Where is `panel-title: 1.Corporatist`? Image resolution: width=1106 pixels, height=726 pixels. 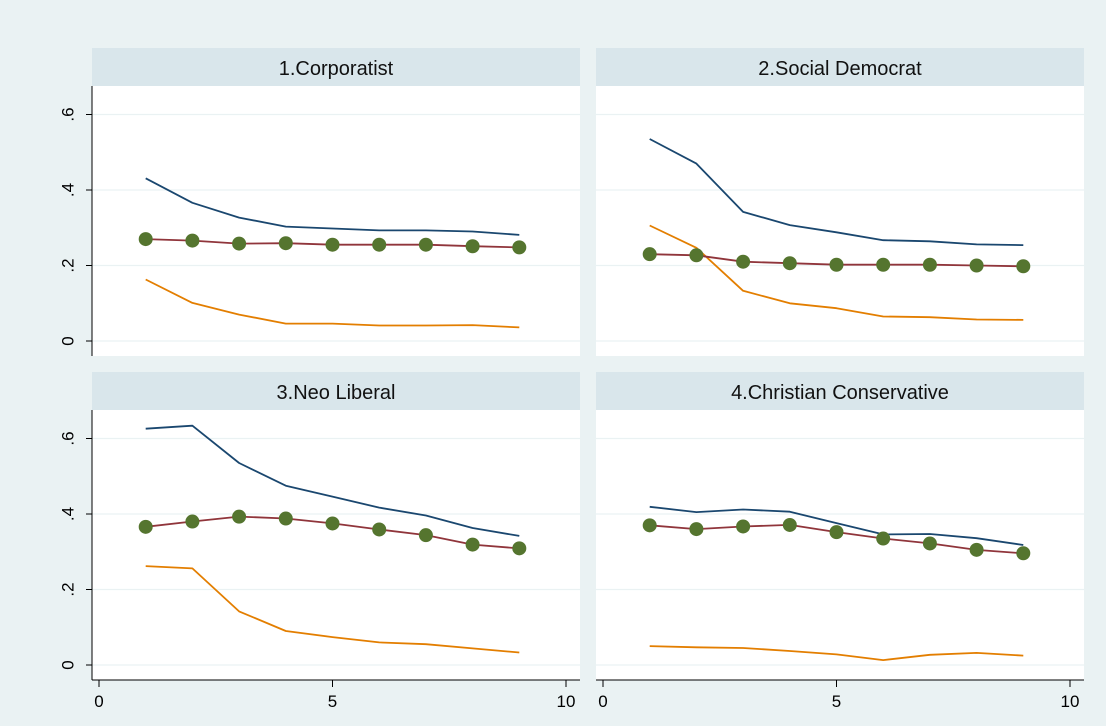
panel-title: 1.Corporatist is located at coordinates (336, 69).